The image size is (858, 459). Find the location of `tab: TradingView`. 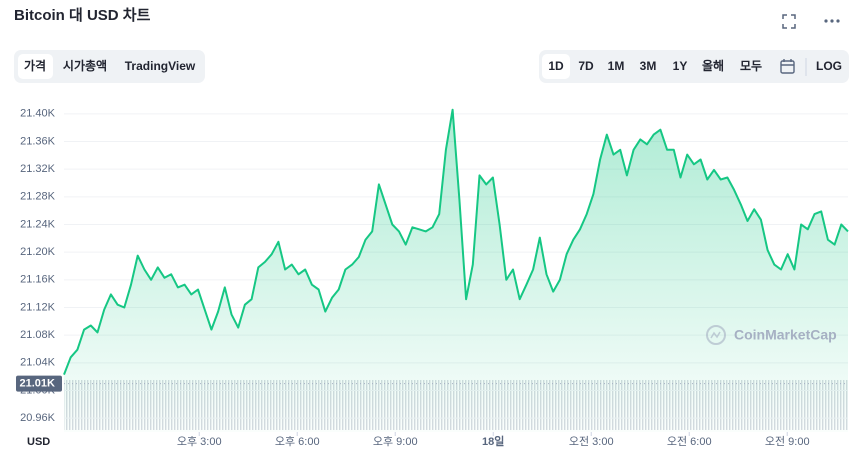

tab: TradingView is located at coordinates (160, 66).